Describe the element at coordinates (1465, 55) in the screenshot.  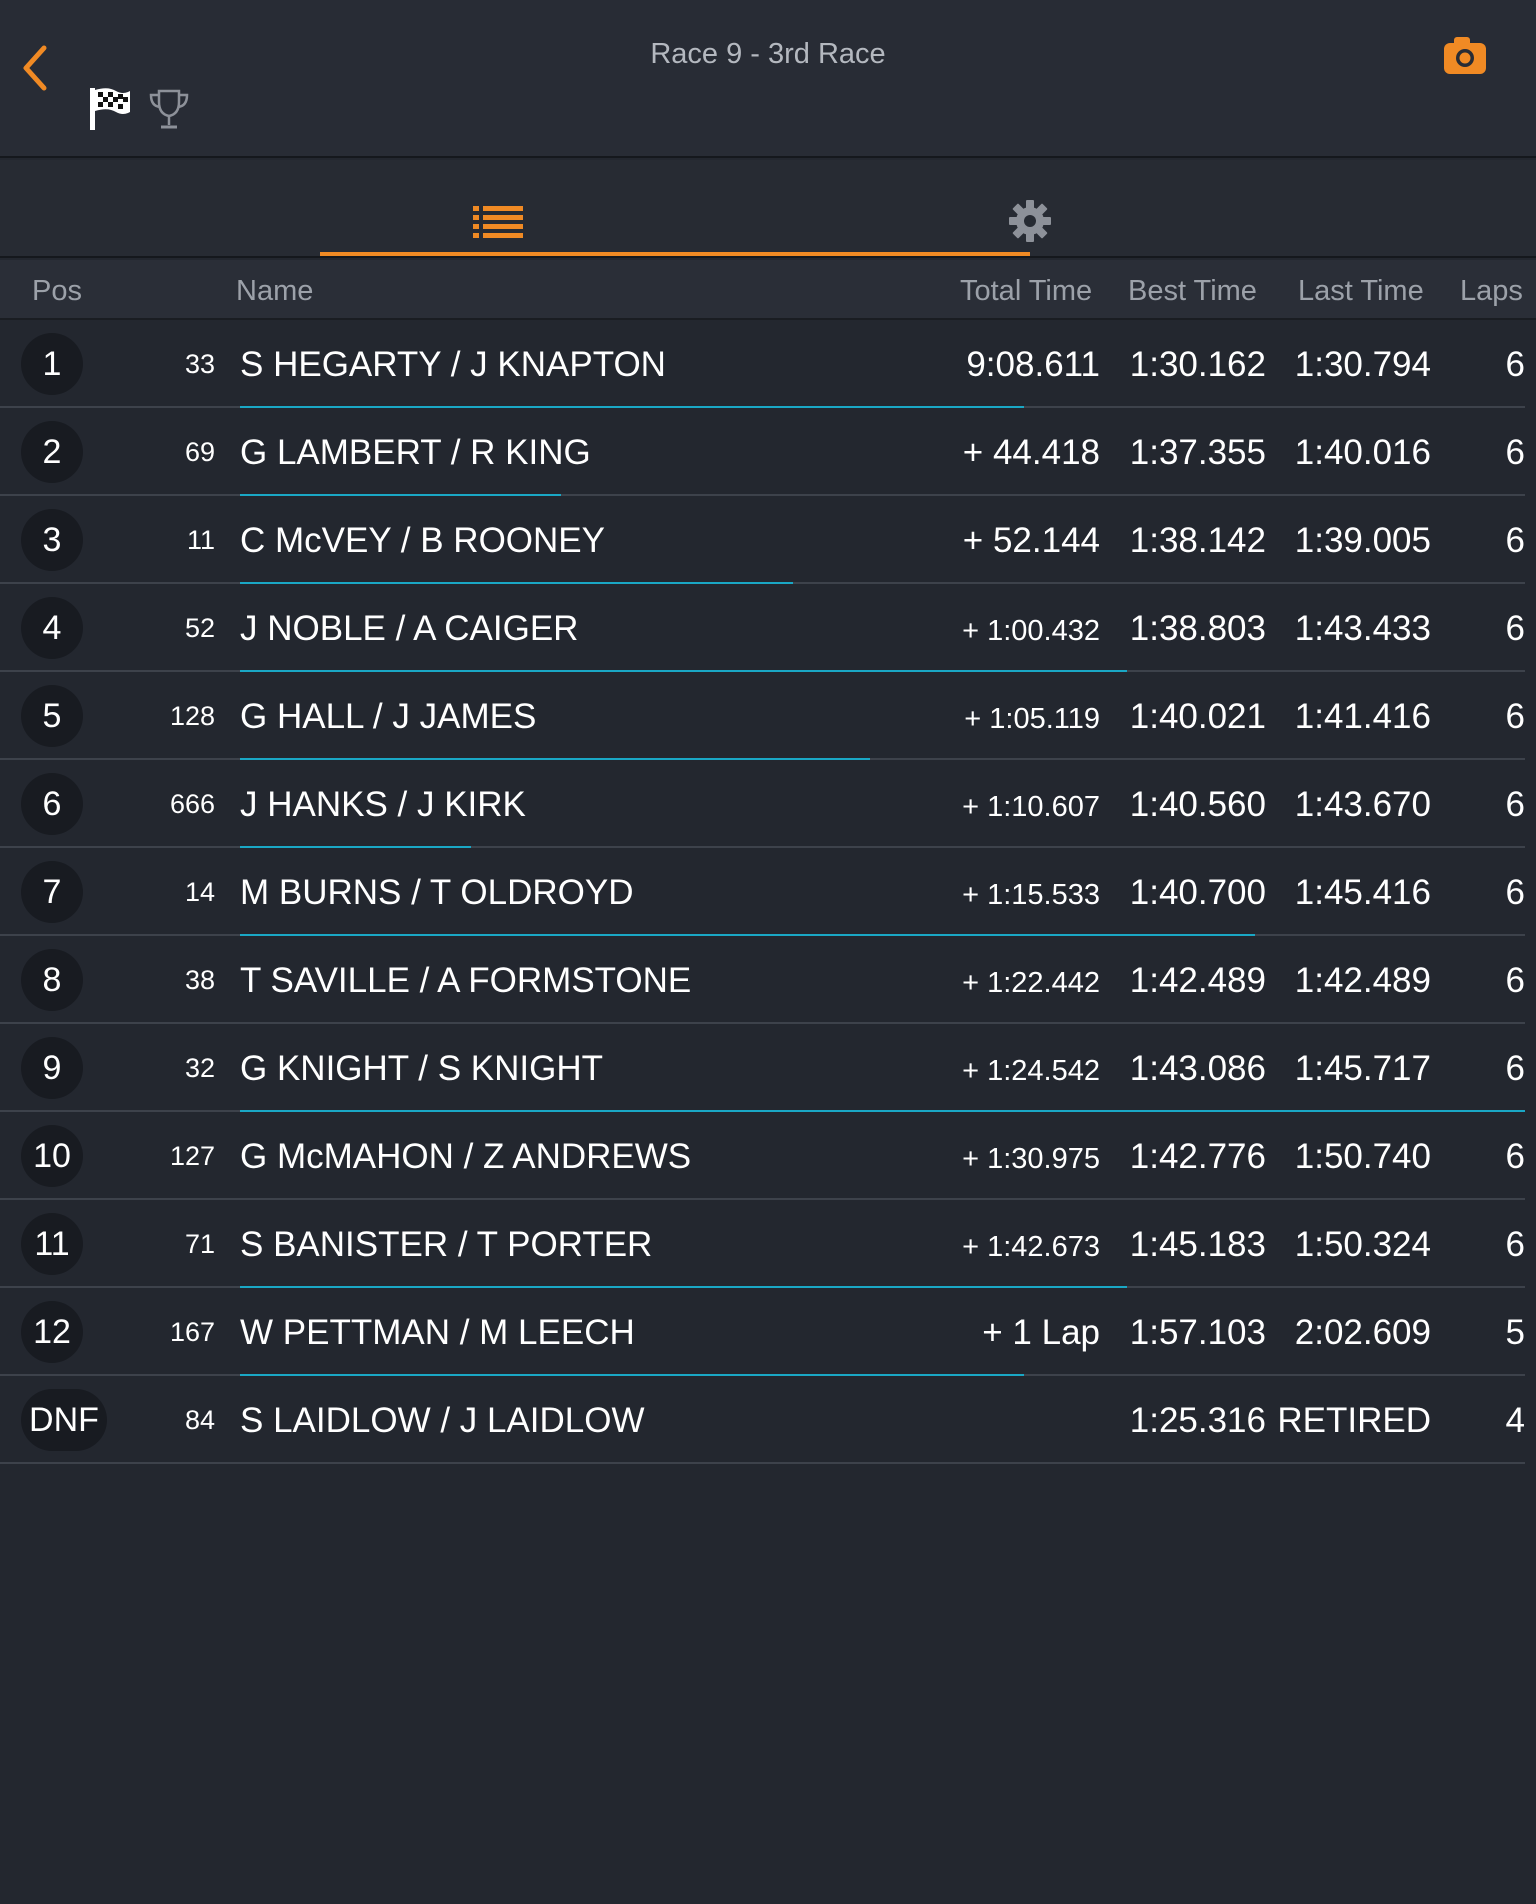
I see `camera-icon` at that location.